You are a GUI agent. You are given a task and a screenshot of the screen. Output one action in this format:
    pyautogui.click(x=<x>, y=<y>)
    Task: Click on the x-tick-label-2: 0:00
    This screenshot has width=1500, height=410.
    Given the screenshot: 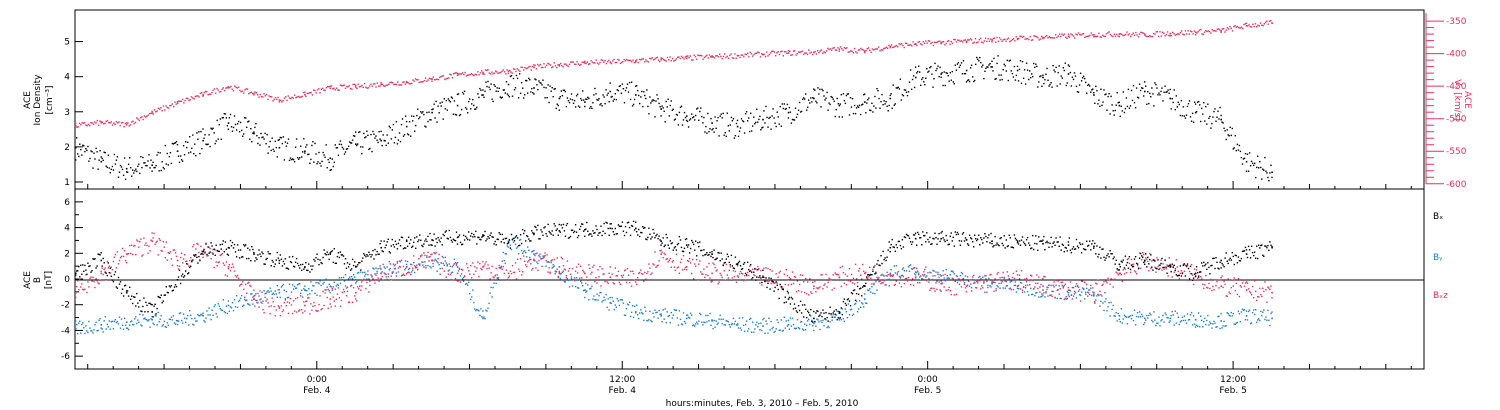 What is the action you would take?
    pyautogui.click(x=928, y=380)
    